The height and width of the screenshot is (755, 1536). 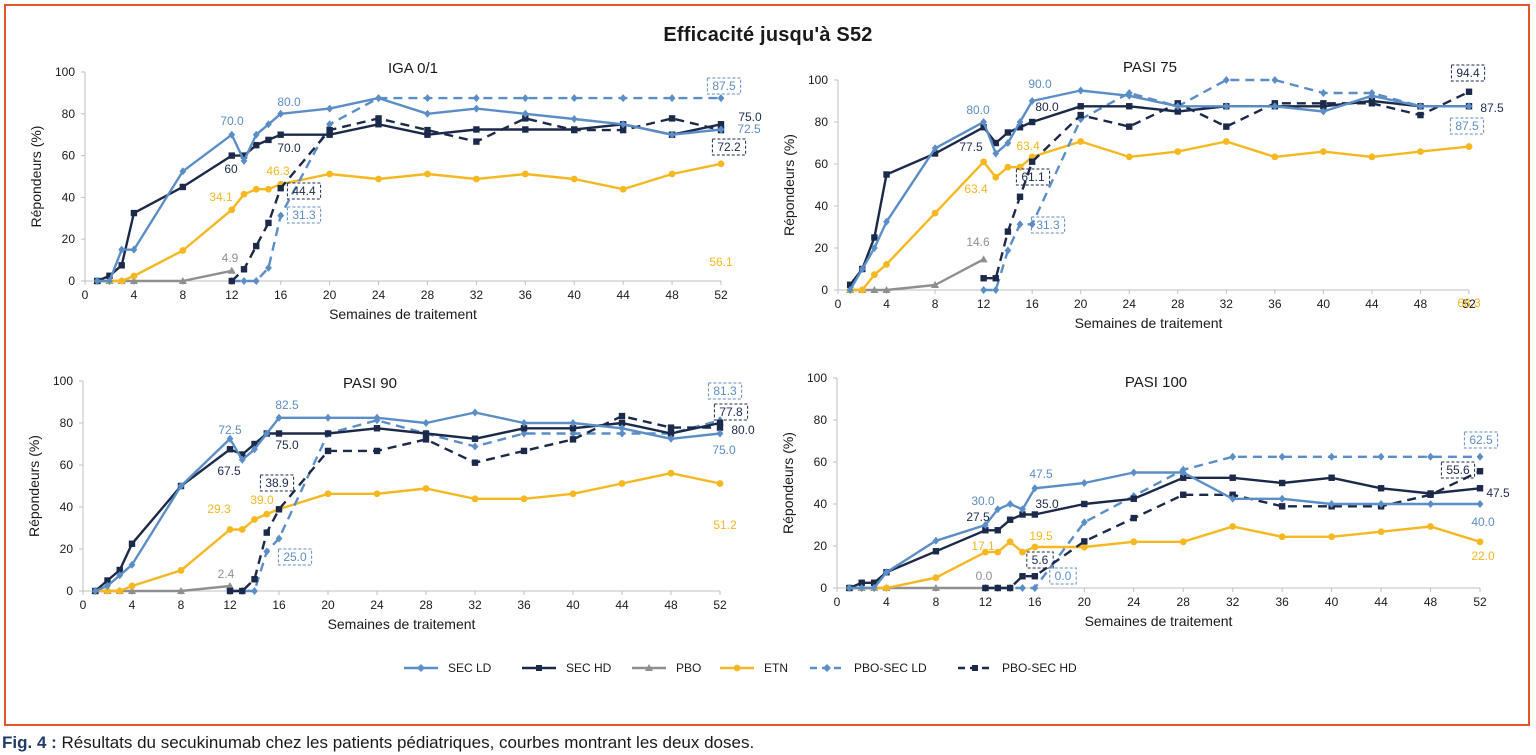 What do you see at coordinates (287, 405) in the screenshot?
I see `data-label-text: 82.5` at bounding box center [287, 405].